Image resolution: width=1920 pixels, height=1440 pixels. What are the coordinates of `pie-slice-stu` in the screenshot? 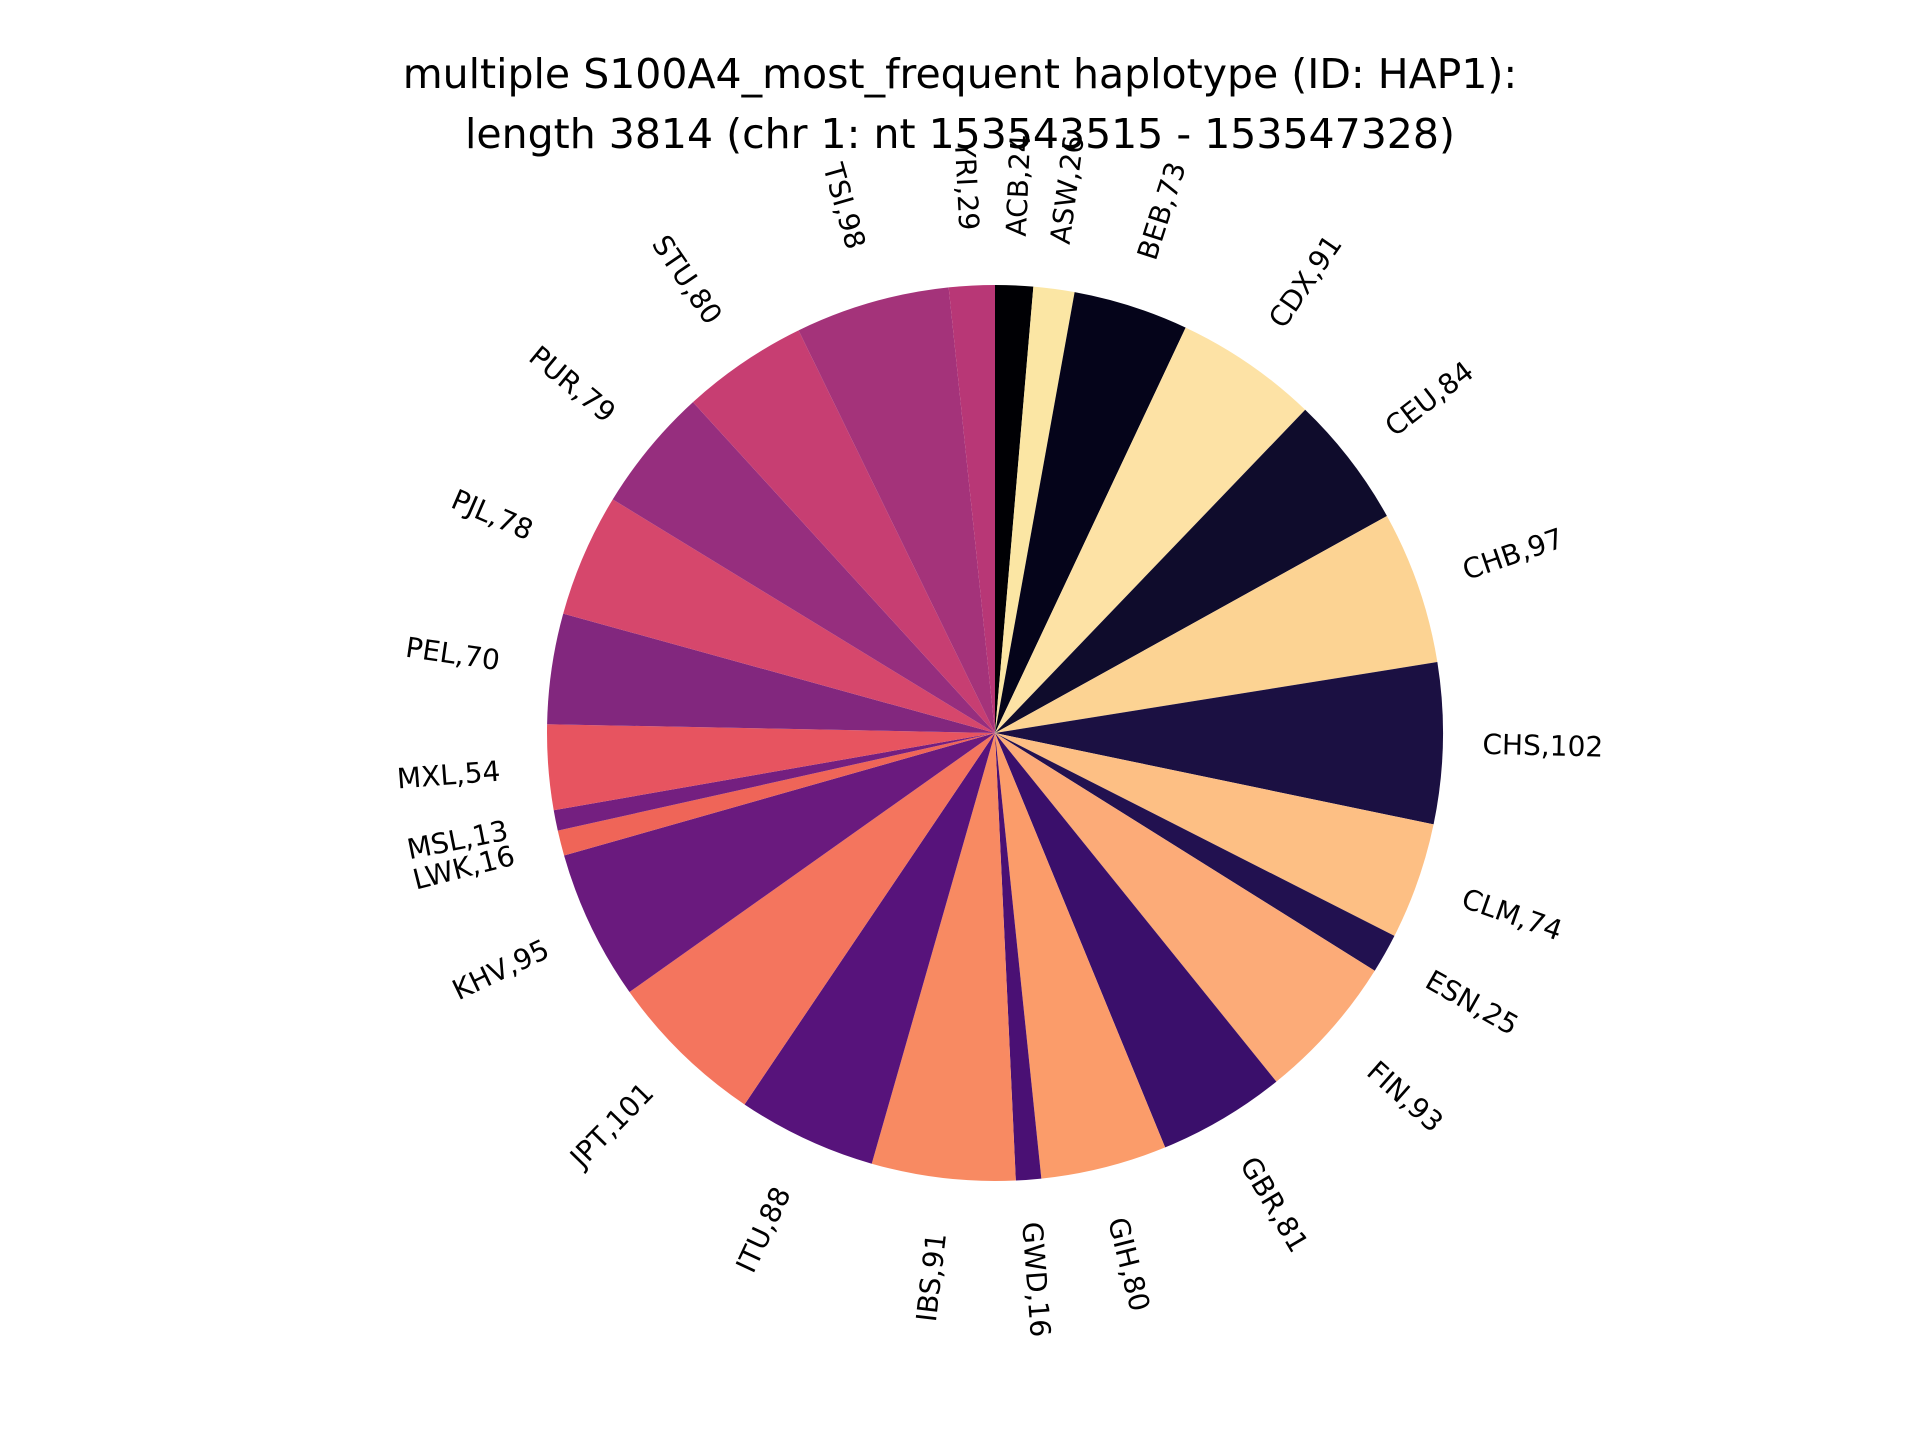 It's located at (843, 531).